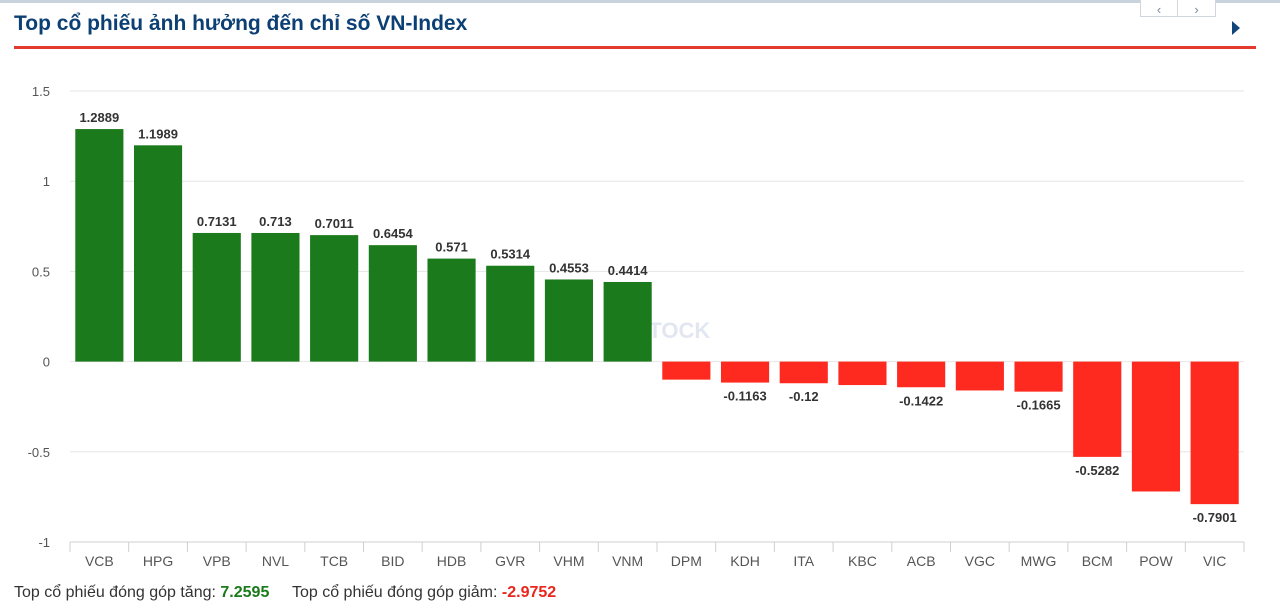  Describe the element at coordinates (803, 372) in the screenshot. I see `bar-ita` at that location.